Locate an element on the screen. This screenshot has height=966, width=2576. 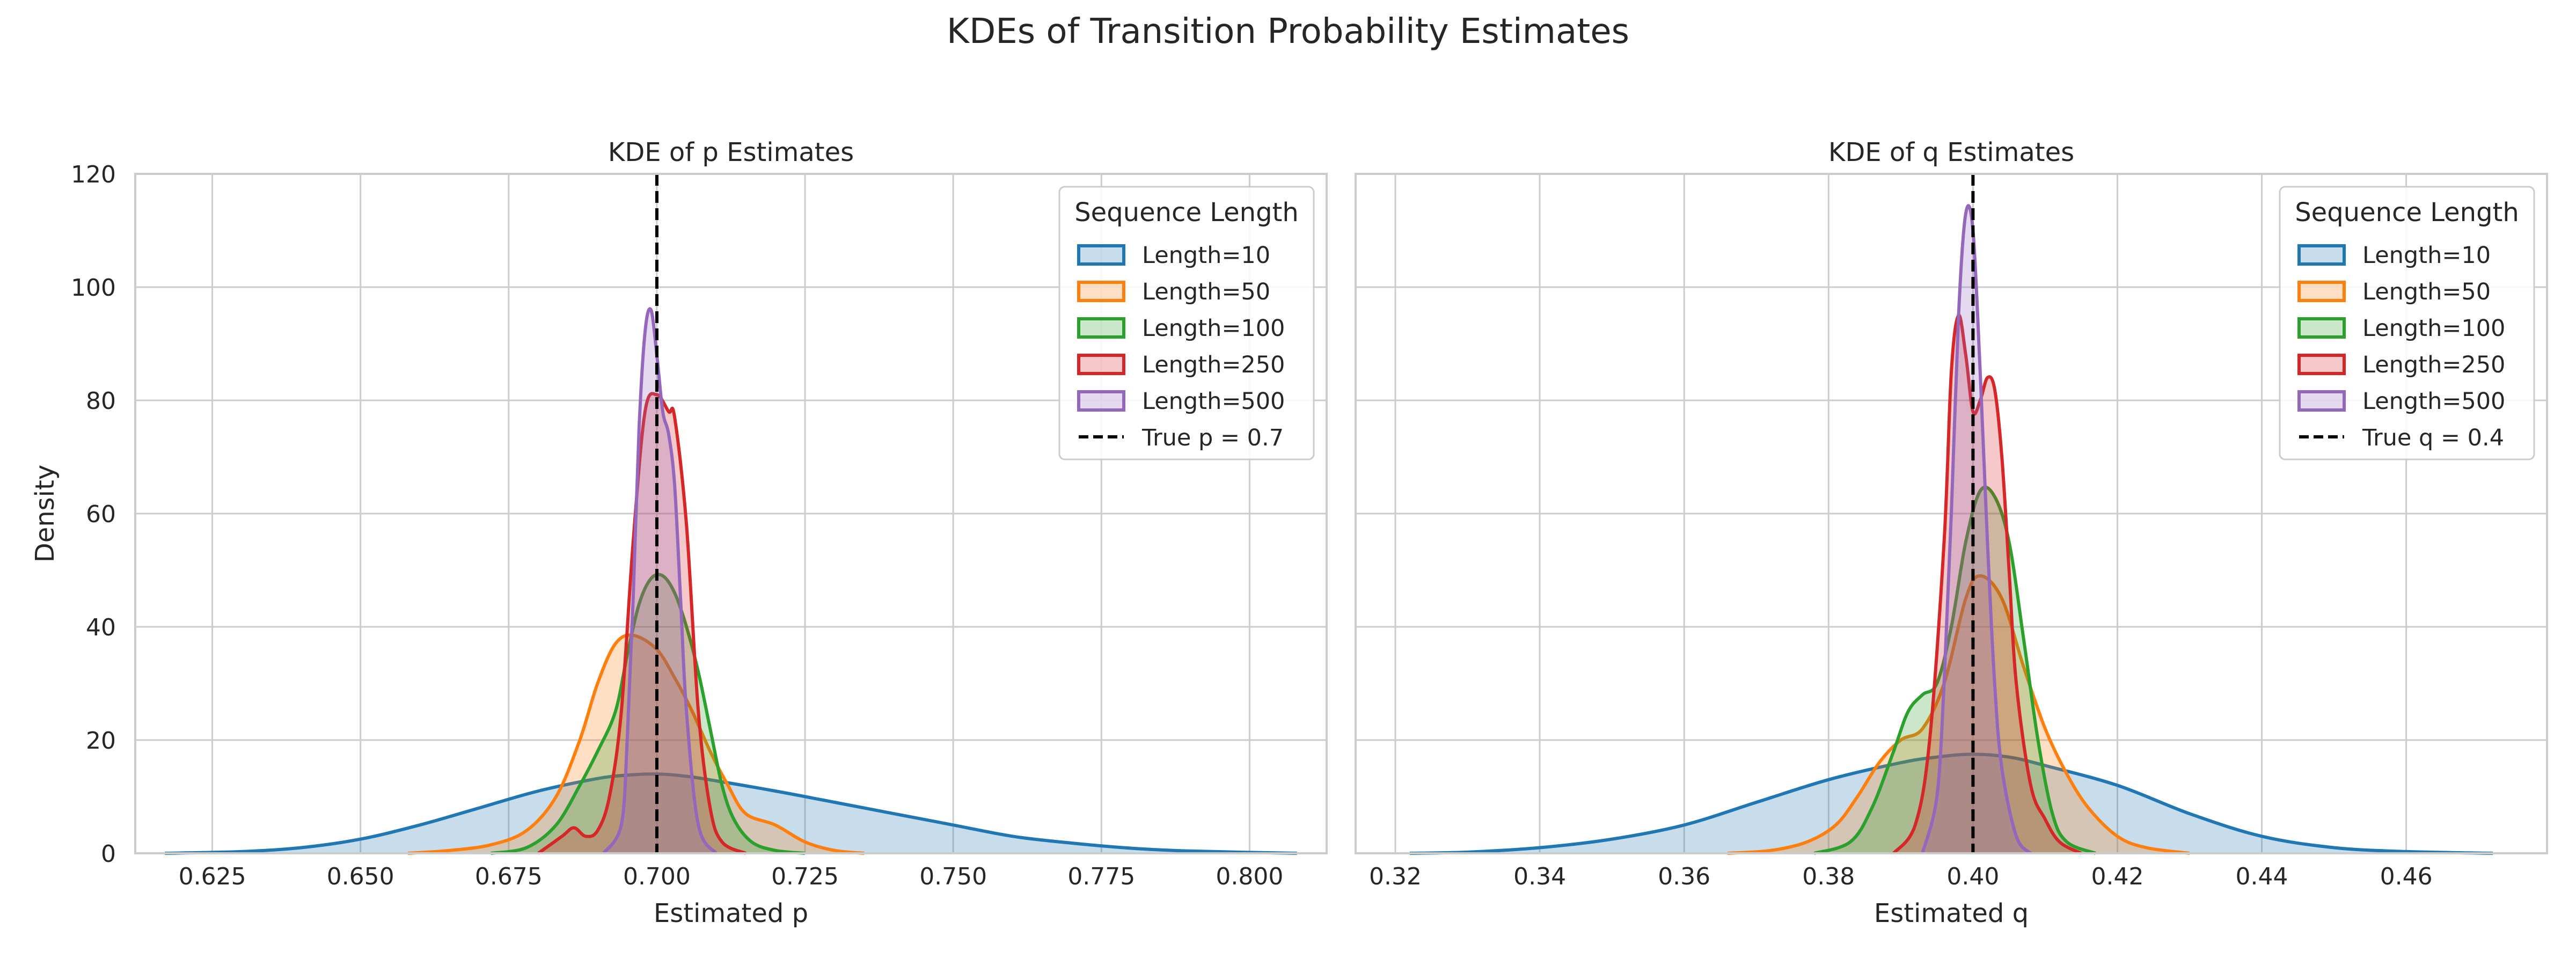
x-axis-label: Estimated q is located at coordinates (1951, 913).